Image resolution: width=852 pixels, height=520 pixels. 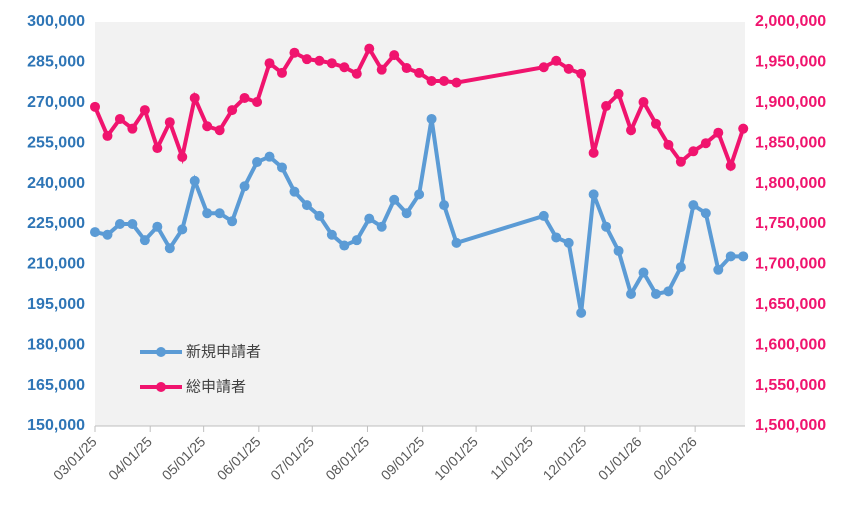 What do you see at coordinates (292, 458) in the screenshot?
I see `x-tick-label: 07/01/25` at bounding box center [292, 458].